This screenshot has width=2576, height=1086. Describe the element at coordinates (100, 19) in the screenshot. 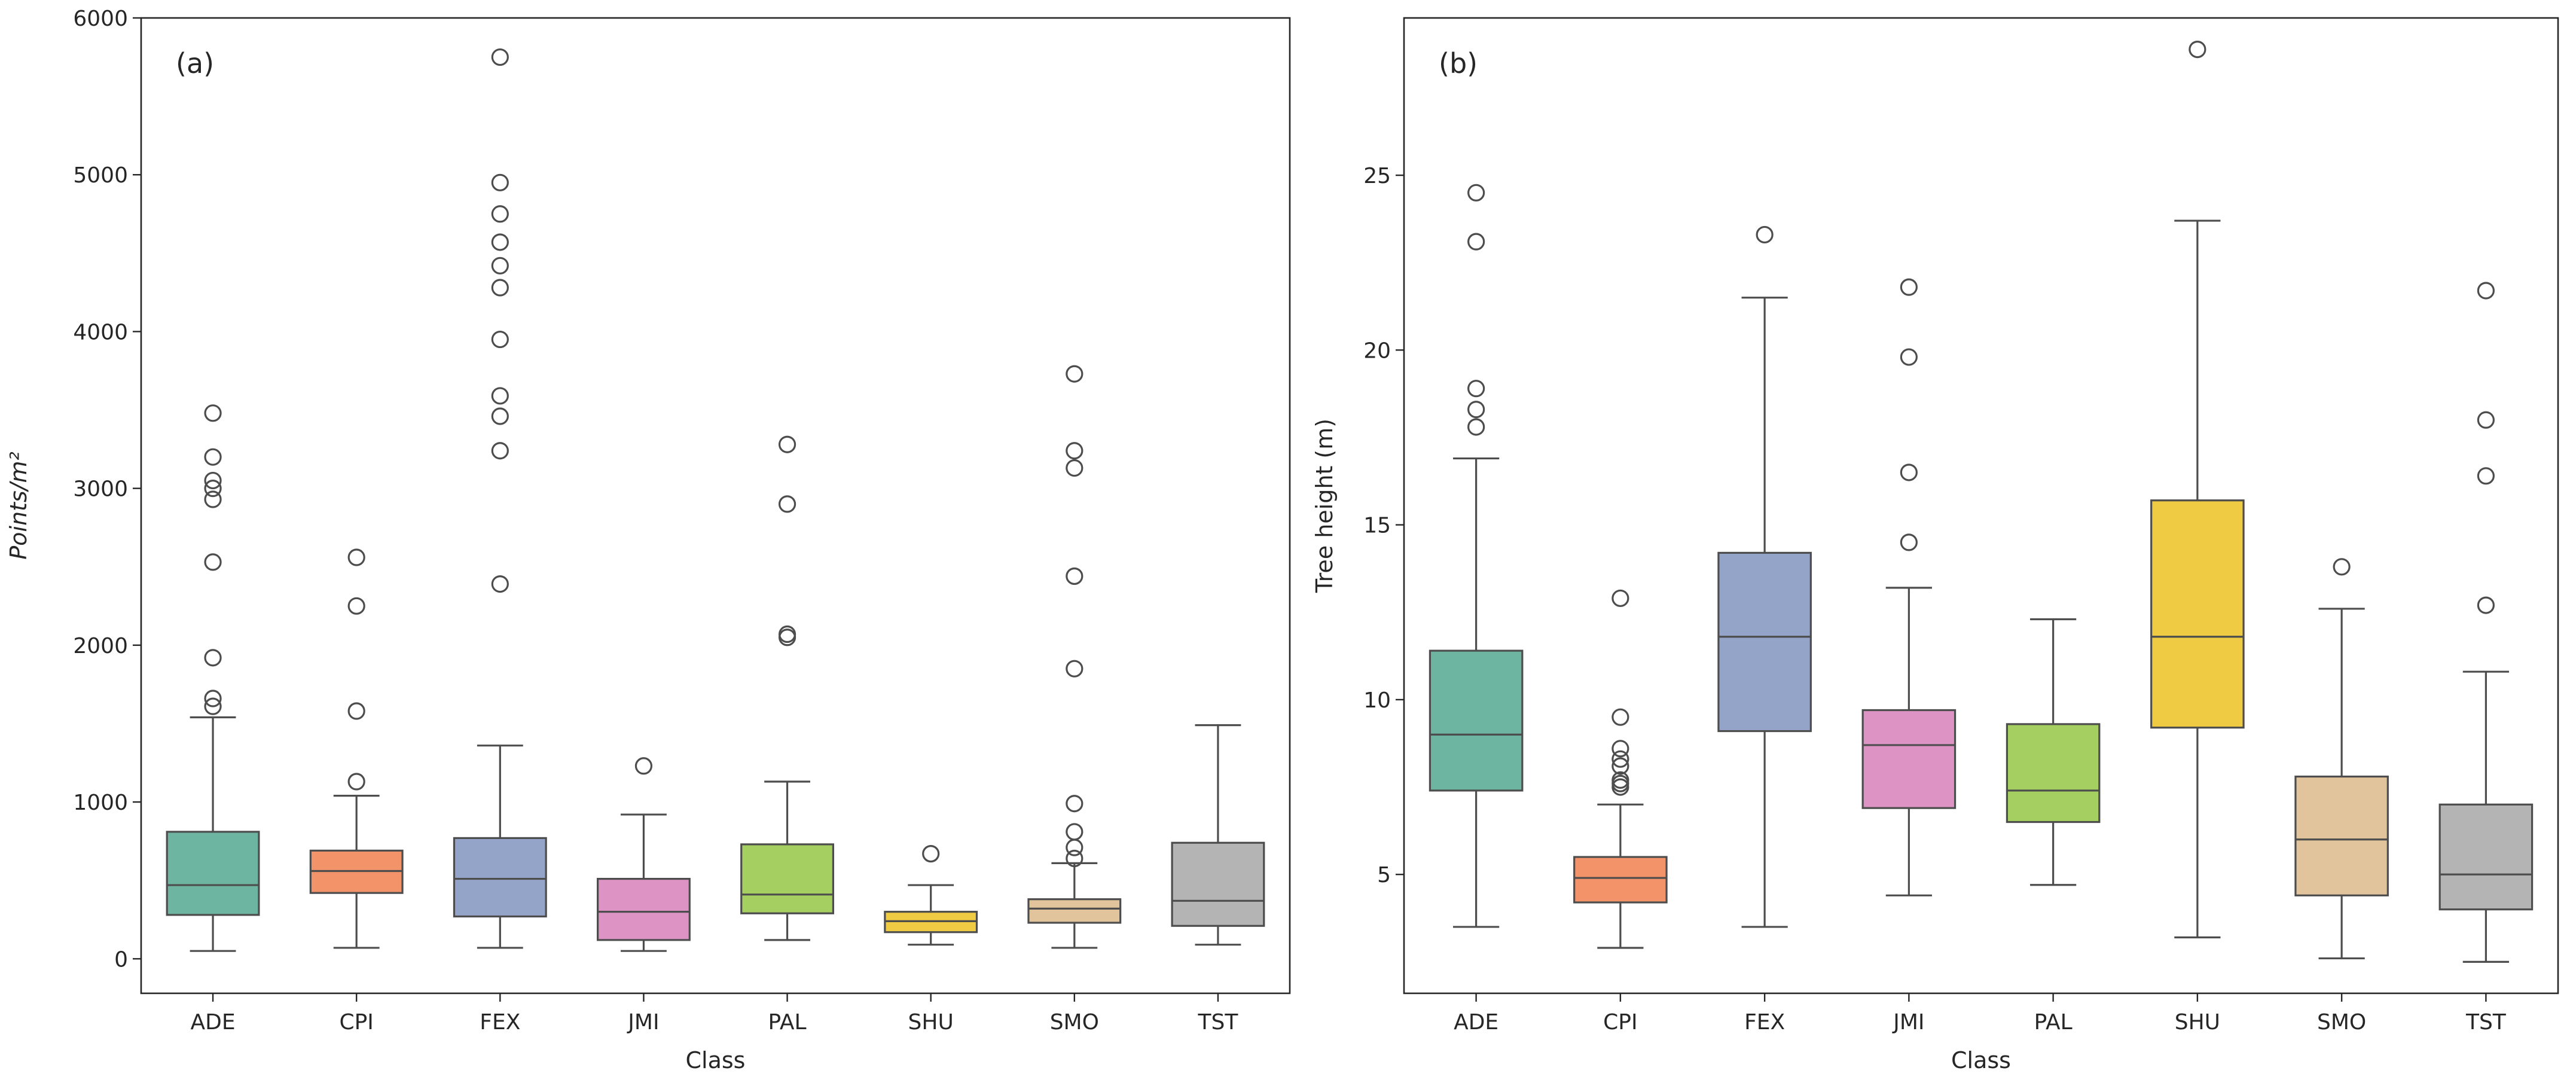

I see `y-tick-label: 6000` at that location.